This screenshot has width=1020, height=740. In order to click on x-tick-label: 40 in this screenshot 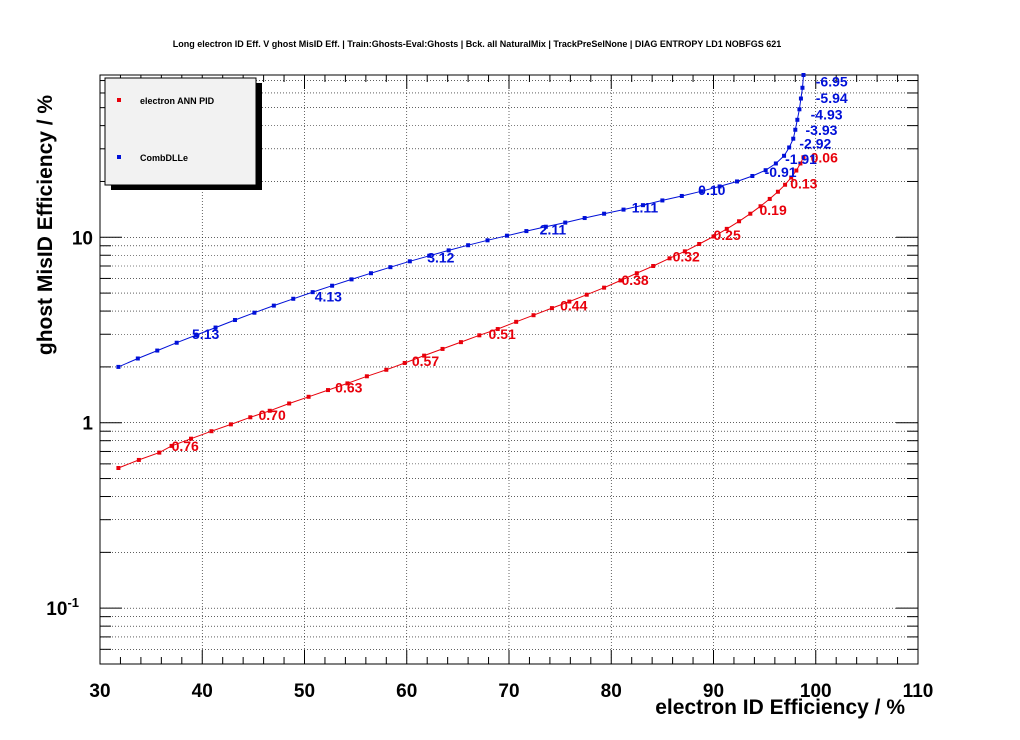, I will do `click(202, 691)`.